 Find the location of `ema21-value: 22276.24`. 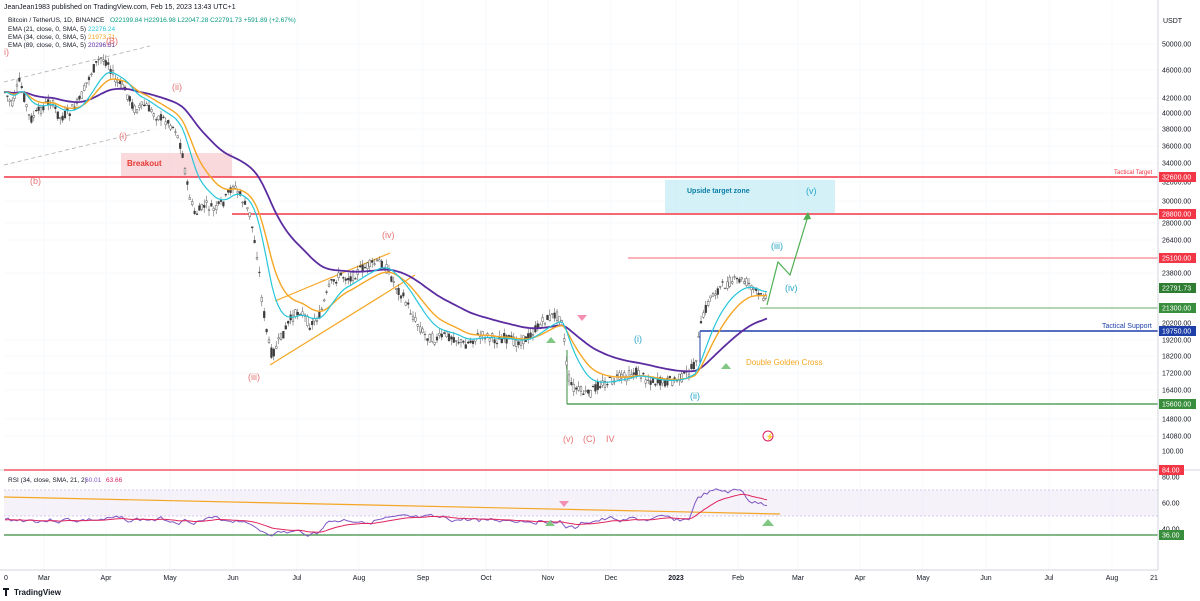

ema21-value: 22276.24 is located at coordinates (101, 29).